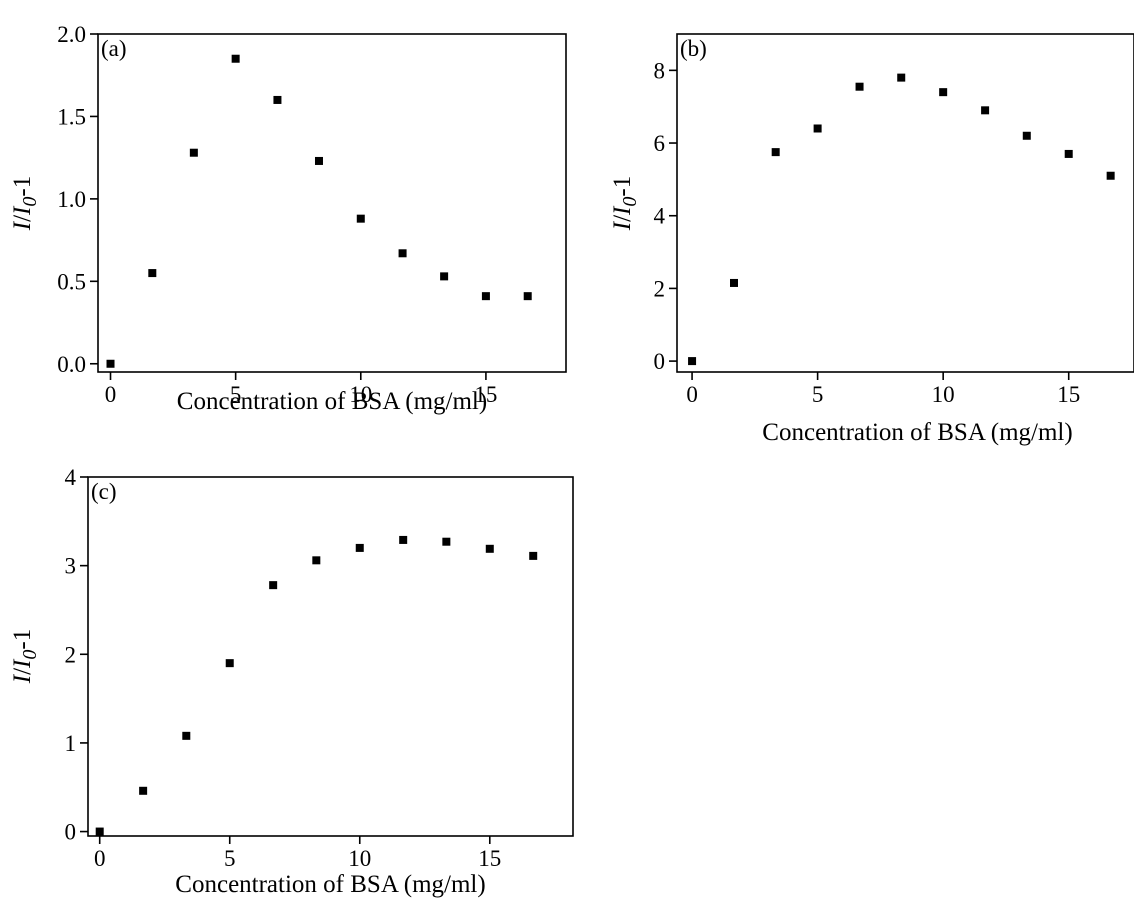 The image size is (1134, 908). I want to click on y-axis-label-c: I/I0-1, so click(25, 656).